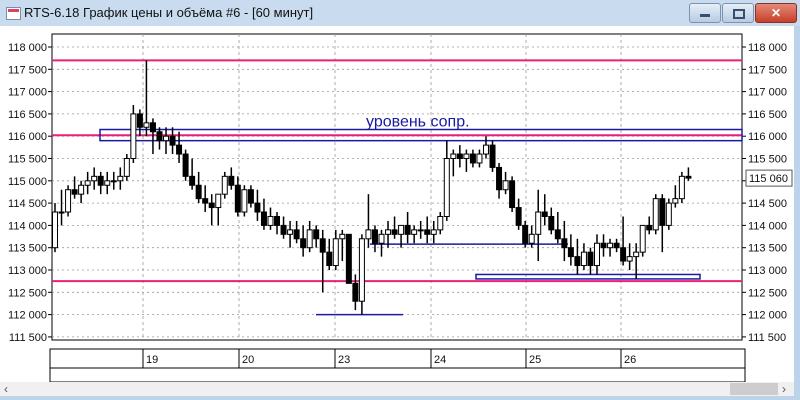  I want to click on scroll-left-arrow-icon: ‹, so click(6, 389).